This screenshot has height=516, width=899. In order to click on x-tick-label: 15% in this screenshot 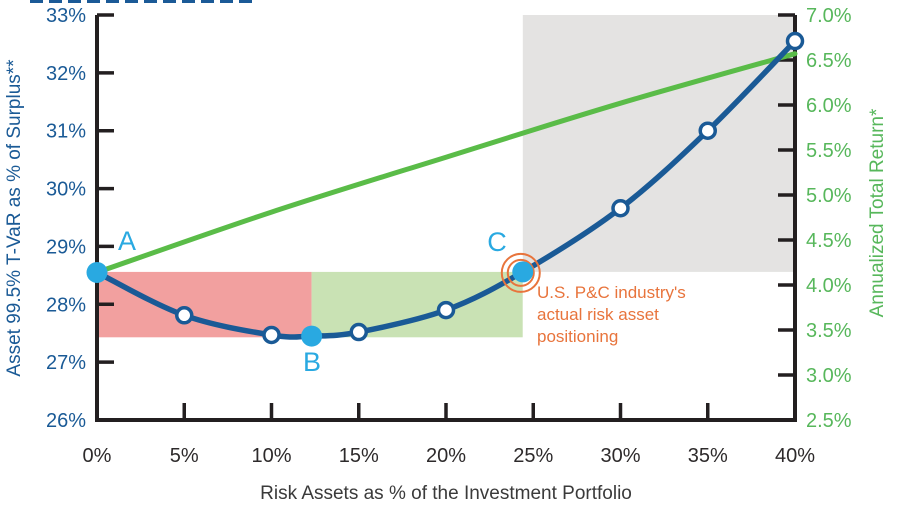, I will do `click(359, 456)`.